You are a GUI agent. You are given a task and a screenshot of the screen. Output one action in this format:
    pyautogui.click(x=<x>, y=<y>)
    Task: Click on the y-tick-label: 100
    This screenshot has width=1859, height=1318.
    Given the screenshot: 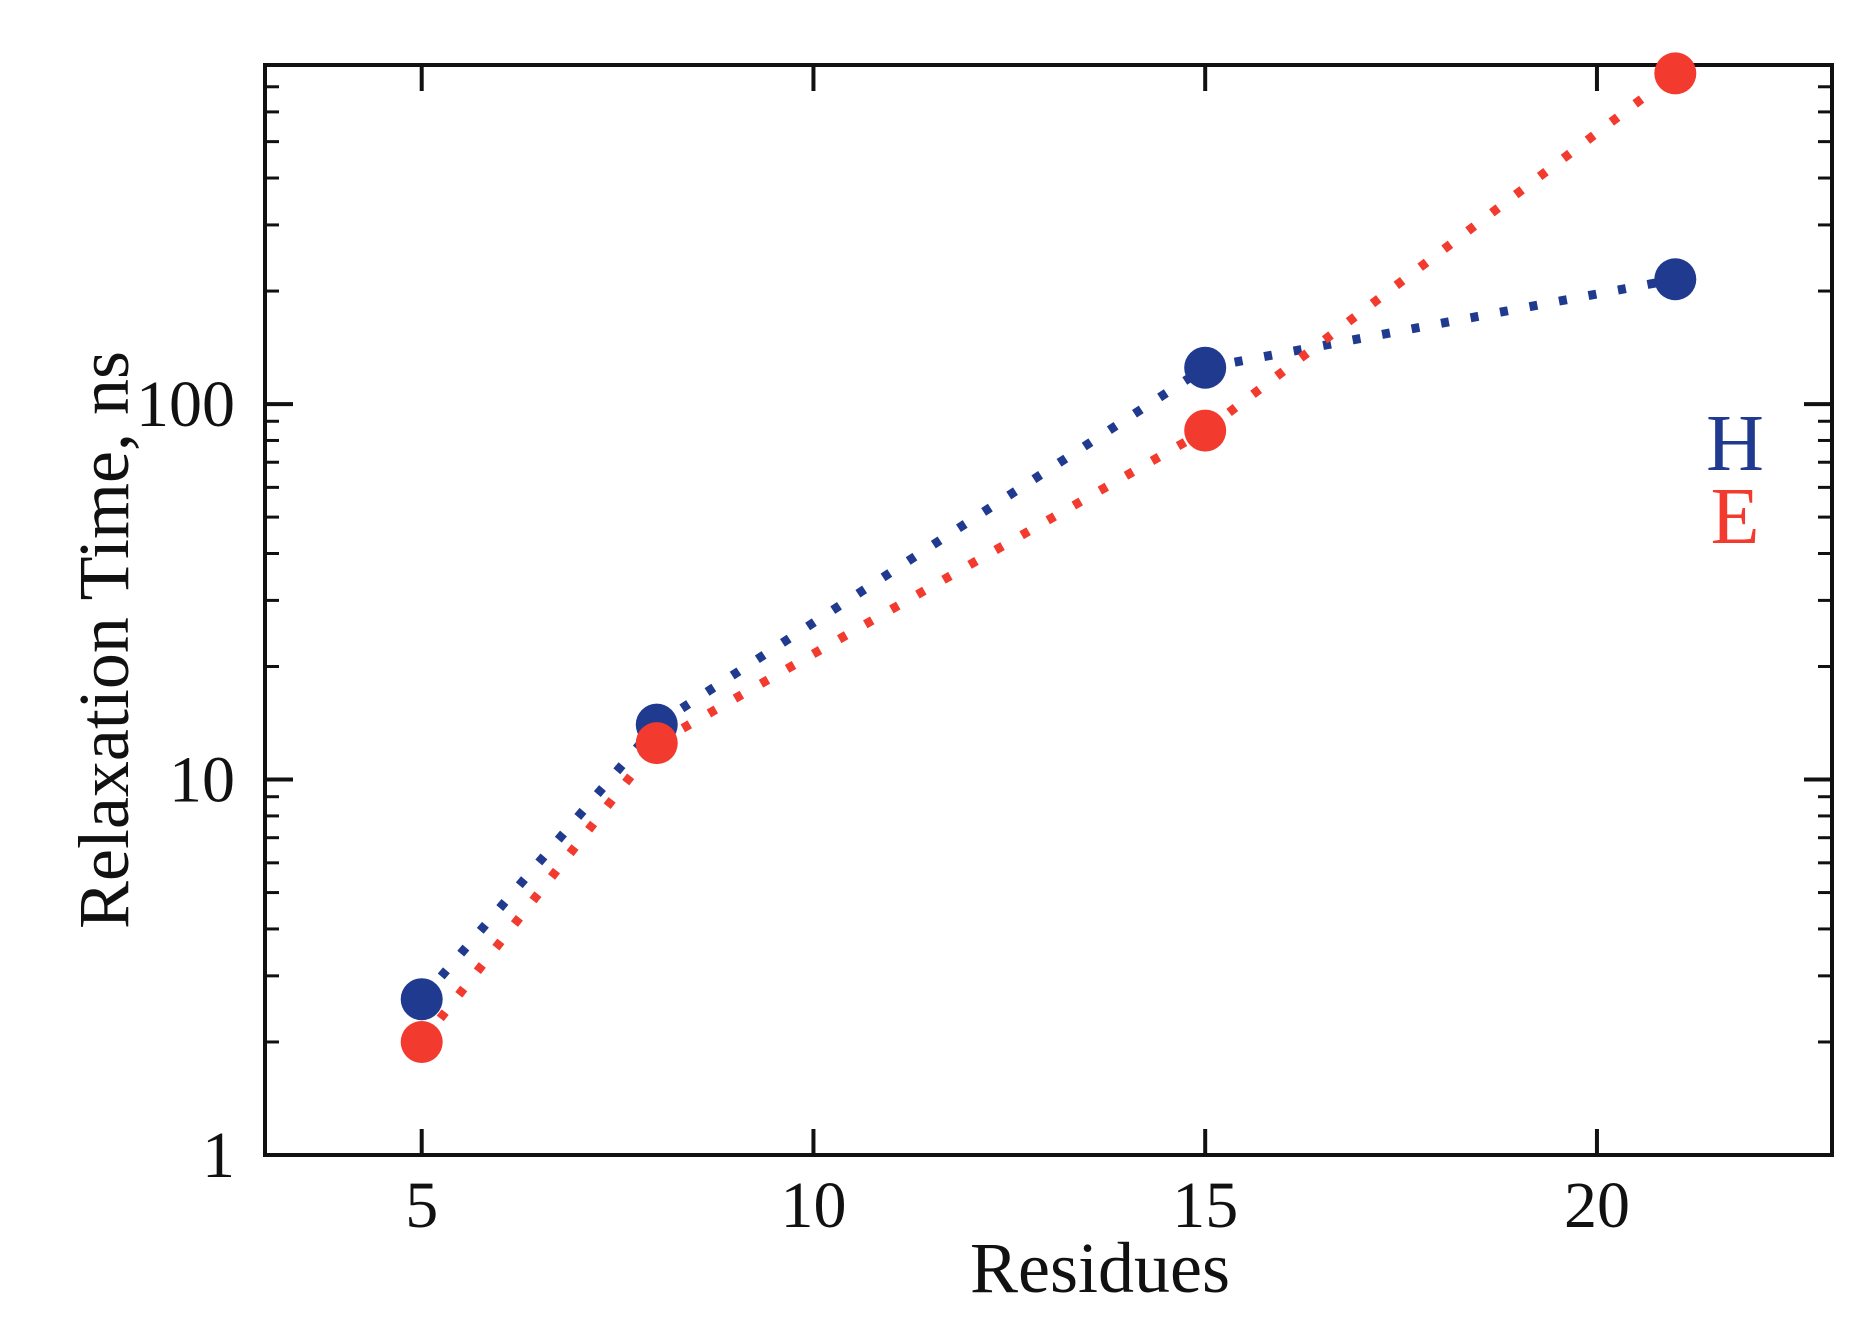 What is the action you would take?
    pyautogui.click(x=185, y=404)
    